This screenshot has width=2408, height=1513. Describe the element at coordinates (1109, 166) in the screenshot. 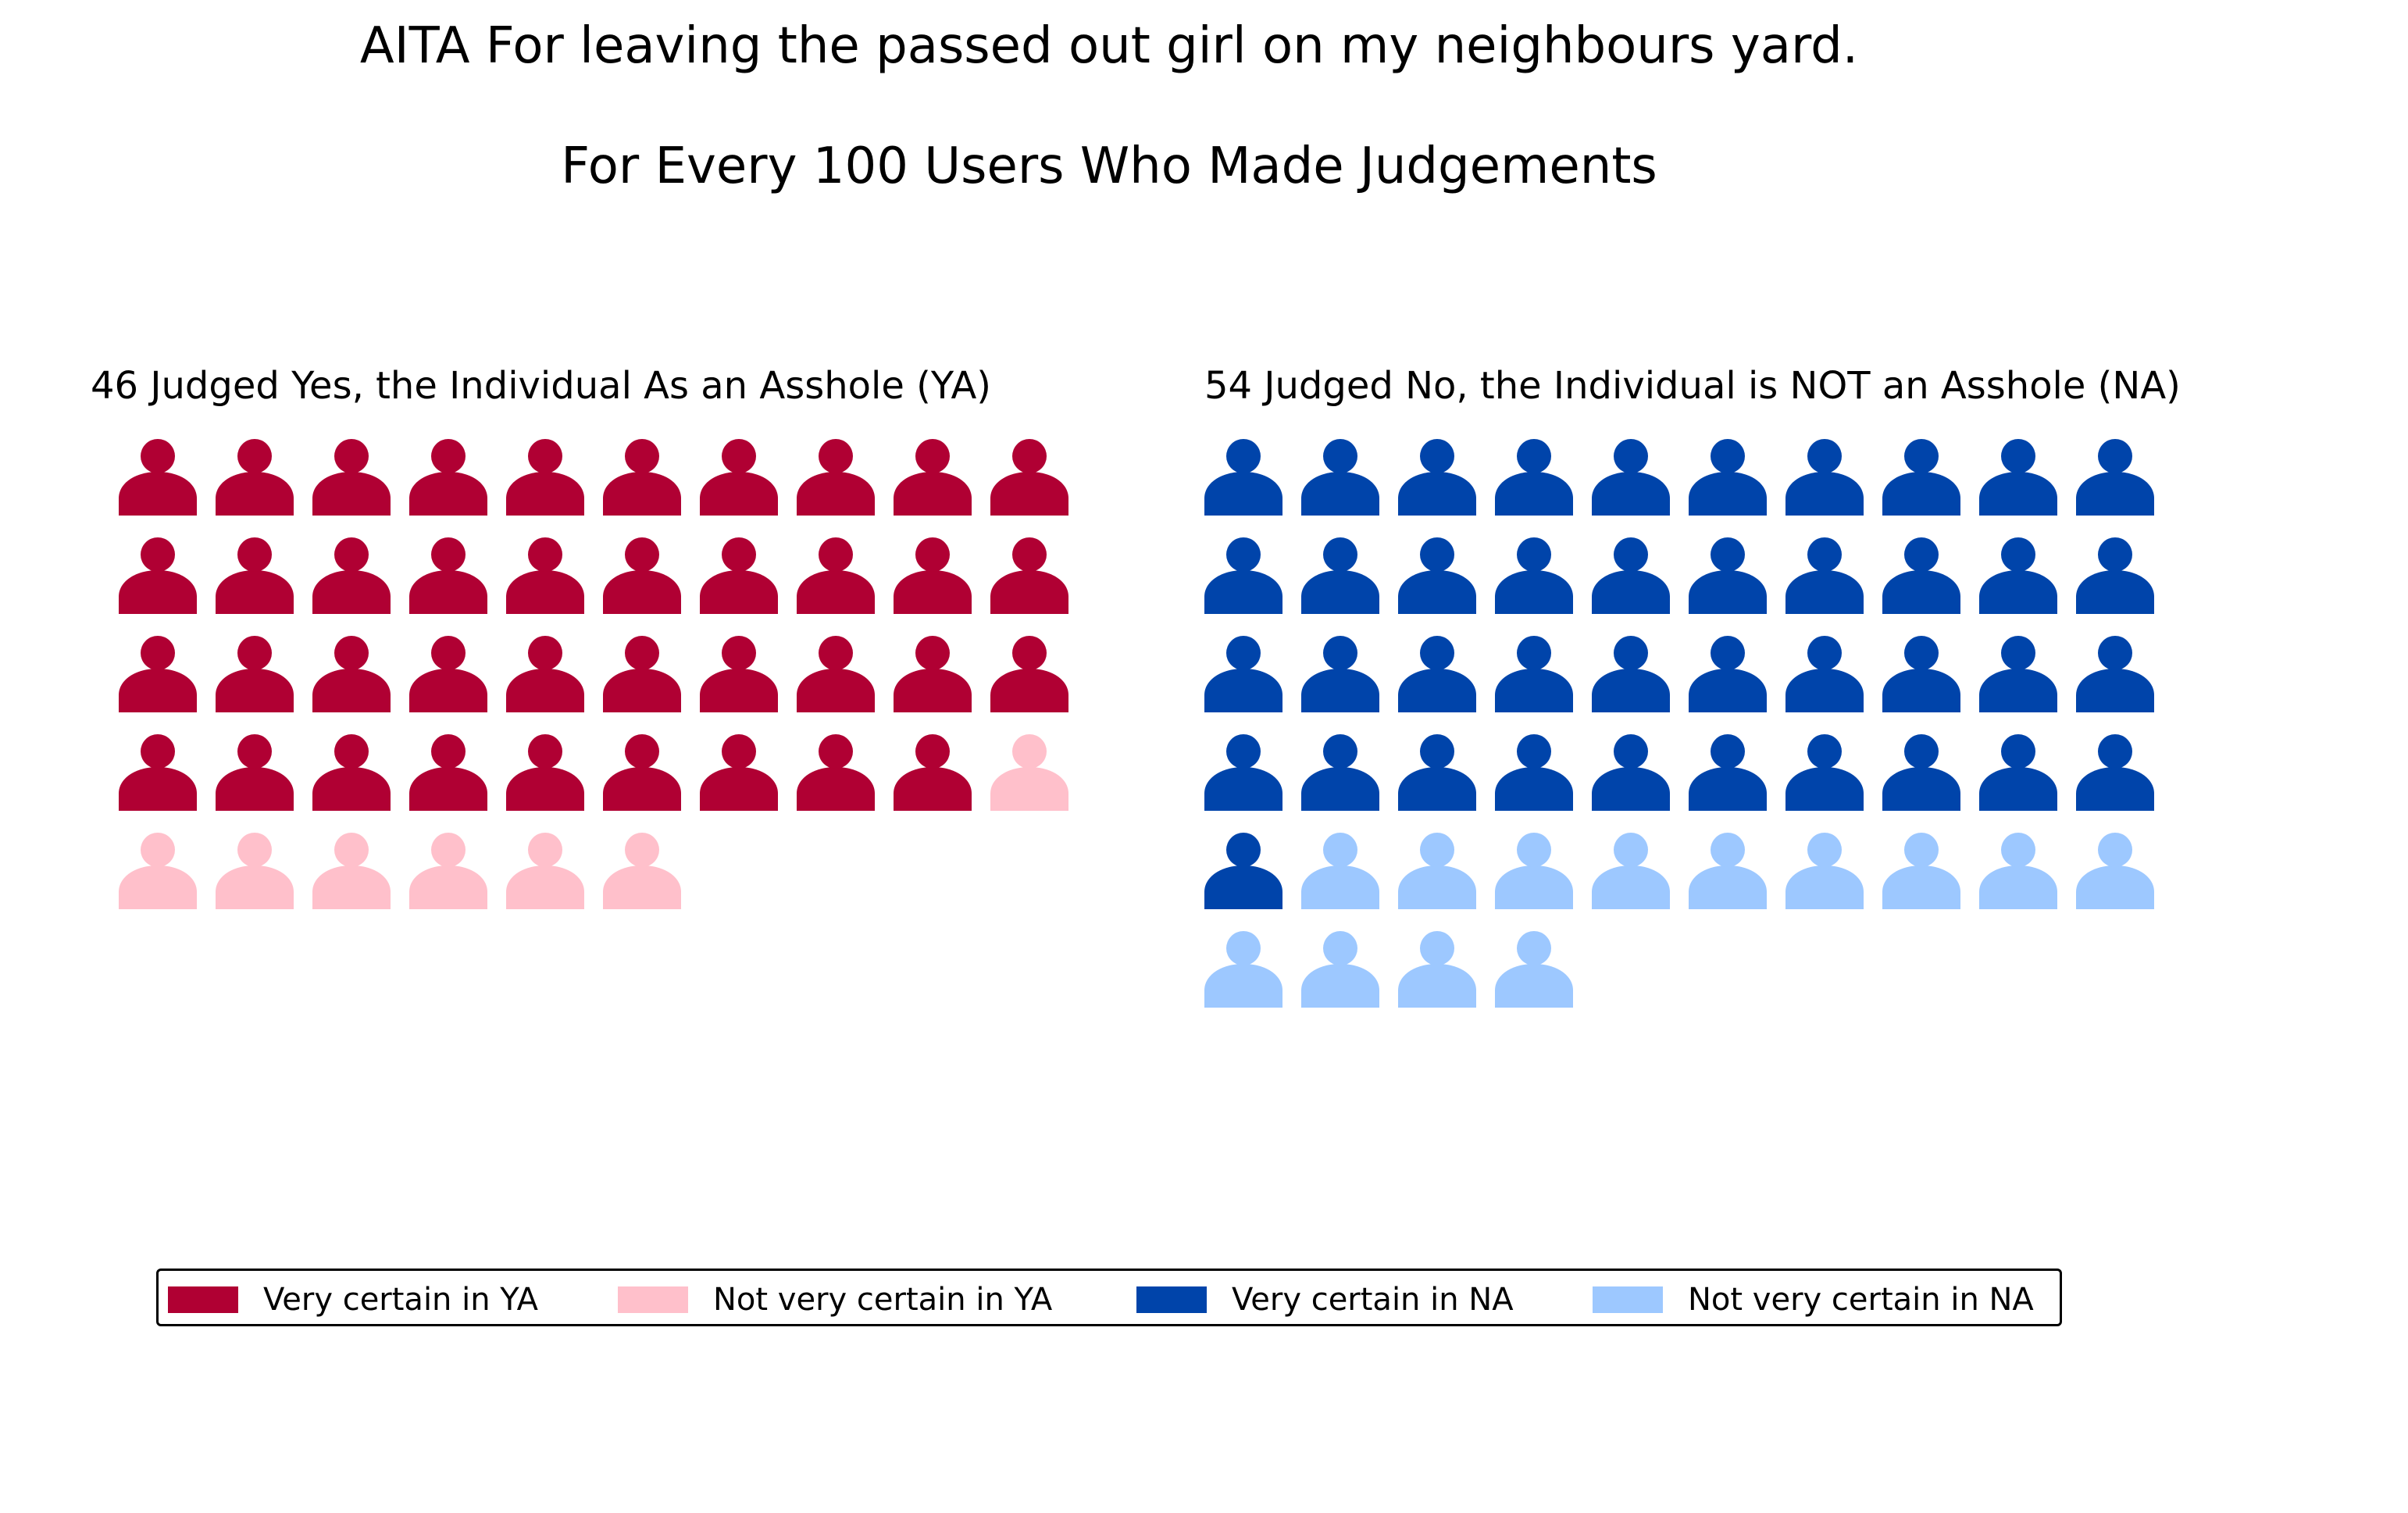

I see `chart-subtitle: For Every 100 Users Who Made Judgements` at that location.